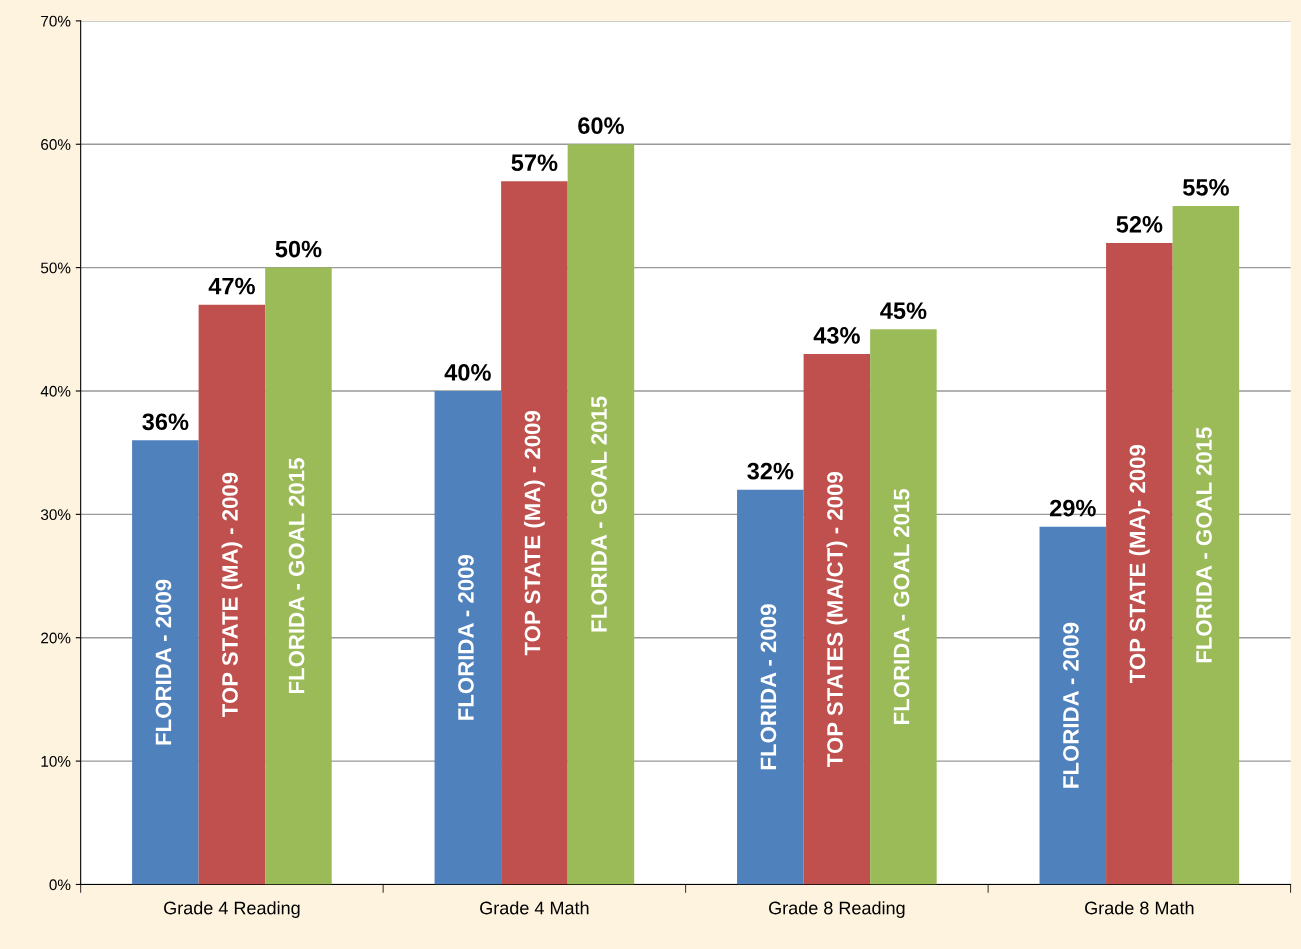  Describe the element at coordinates (837, 909) in the screenshot. I see `x-tick-label: Grade 8 Reading` at that location.